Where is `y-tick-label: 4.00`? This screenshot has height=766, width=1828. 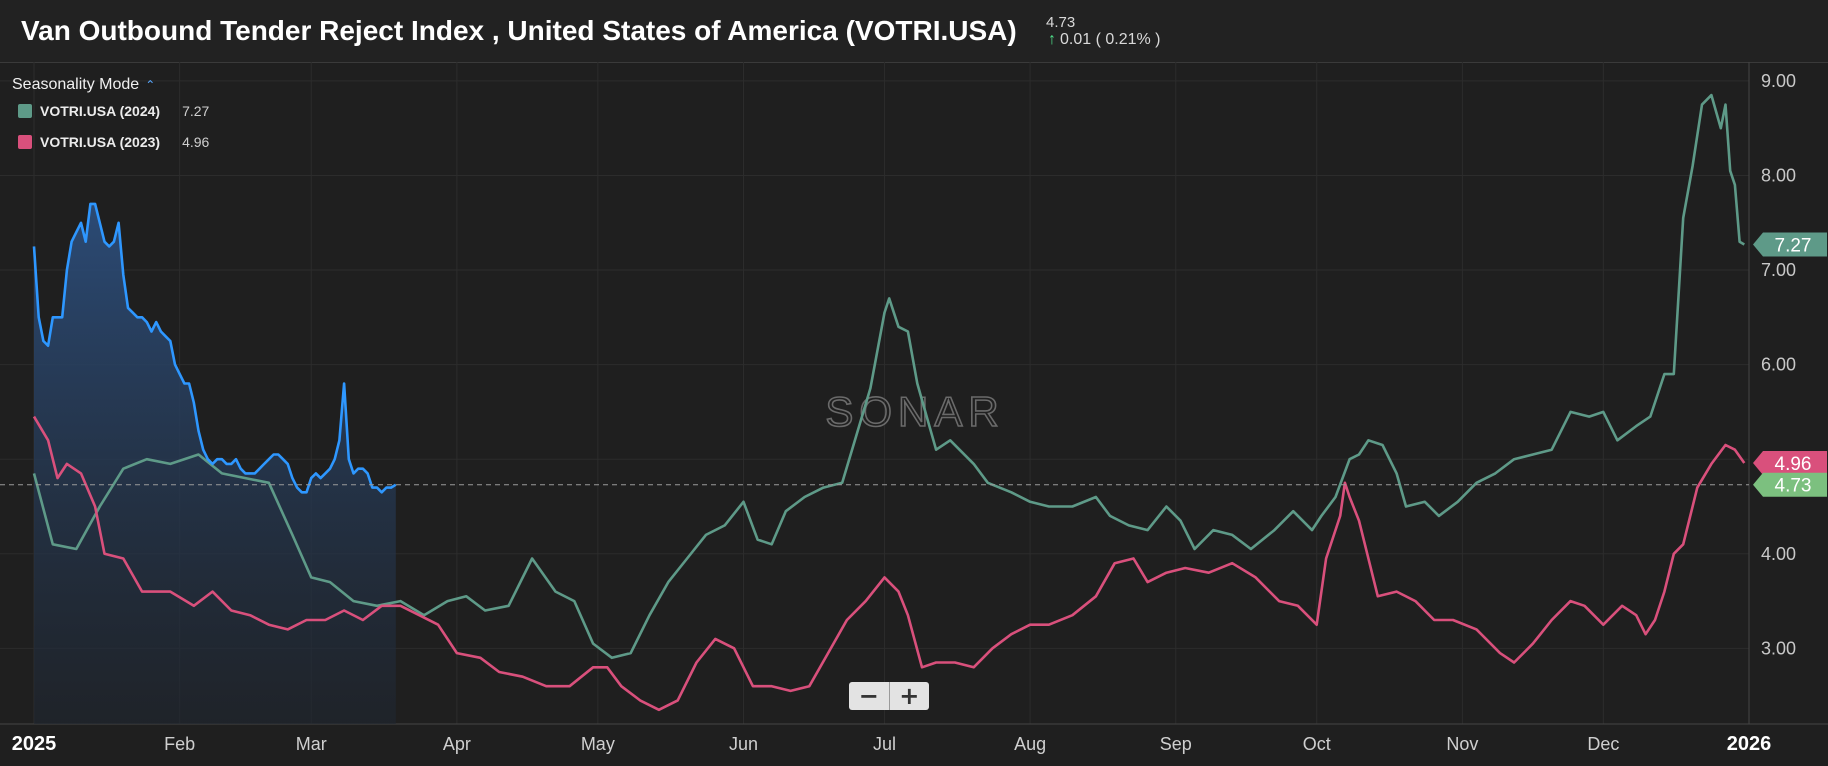 y-tick-label: 4.00 is located at coordinates (1778, 554).